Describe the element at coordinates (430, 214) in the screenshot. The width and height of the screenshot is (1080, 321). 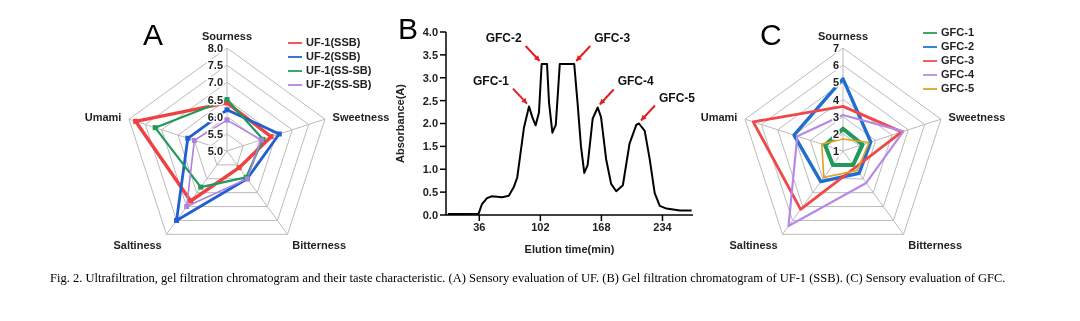
I see `y-tick-label: 0.0` at that location.